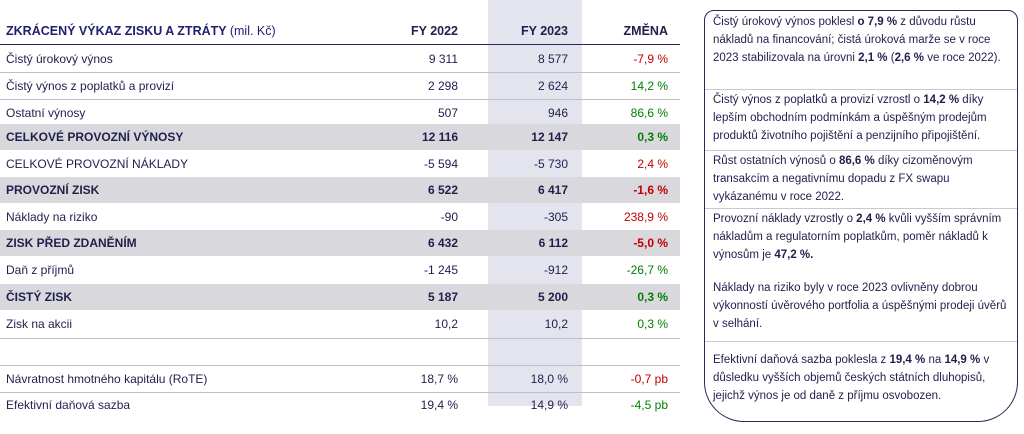  Describe the element at coordinates (544, 31) in the screenshot. I see `header-fy2023: FY 2023` at that location.